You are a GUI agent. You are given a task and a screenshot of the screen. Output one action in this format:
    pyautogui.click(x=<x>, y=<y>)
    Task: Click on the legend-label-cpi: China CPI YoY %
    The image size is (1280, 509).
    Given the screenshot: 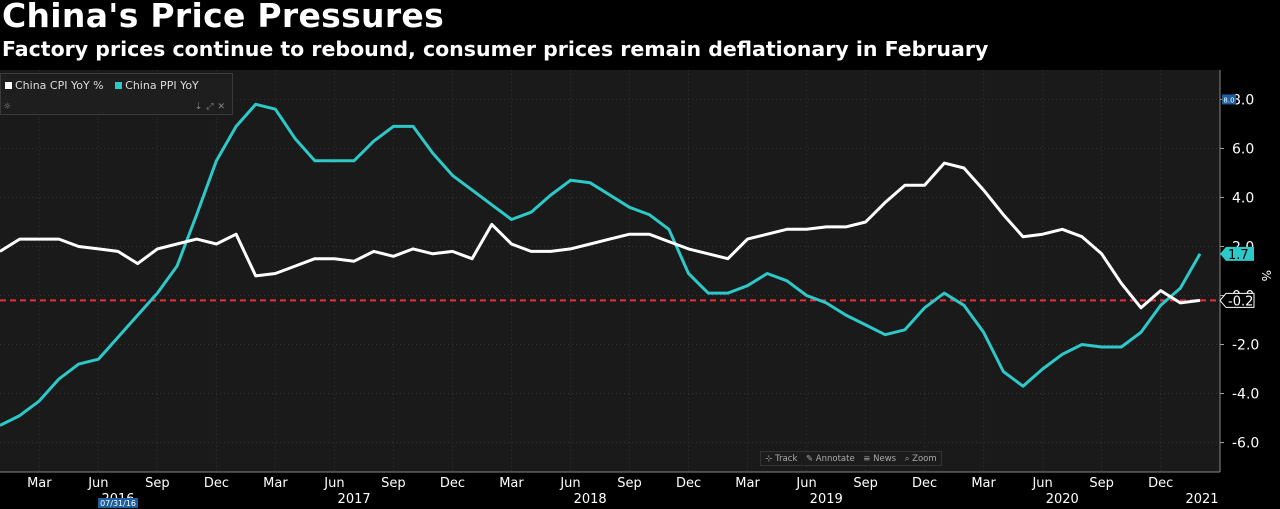 What is the action you would take?
    pyautogui.click(x=59, y=85)
    